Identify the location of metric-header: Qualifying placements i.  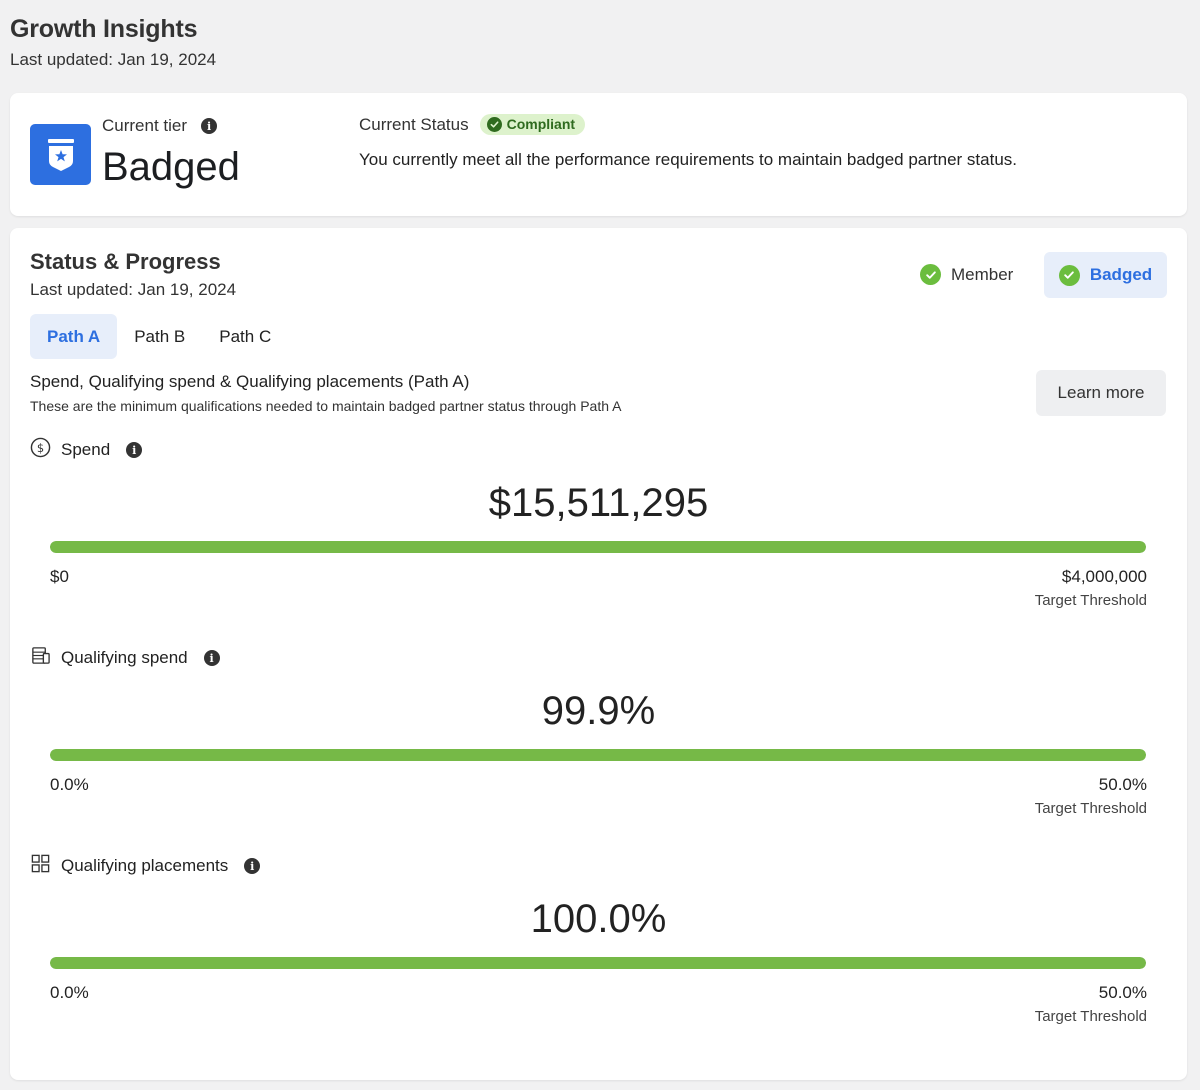
(145, 866).